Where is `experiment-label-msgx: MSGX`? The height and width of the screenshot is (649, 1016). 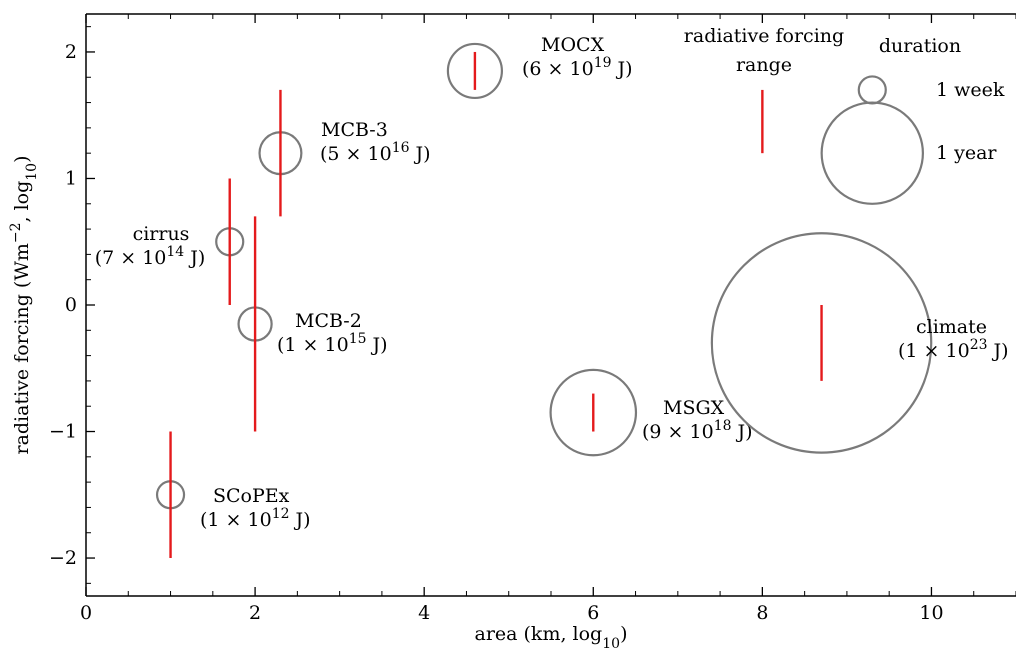
experiment-label-msgx: MSGX is located at coordinates (694, 408).